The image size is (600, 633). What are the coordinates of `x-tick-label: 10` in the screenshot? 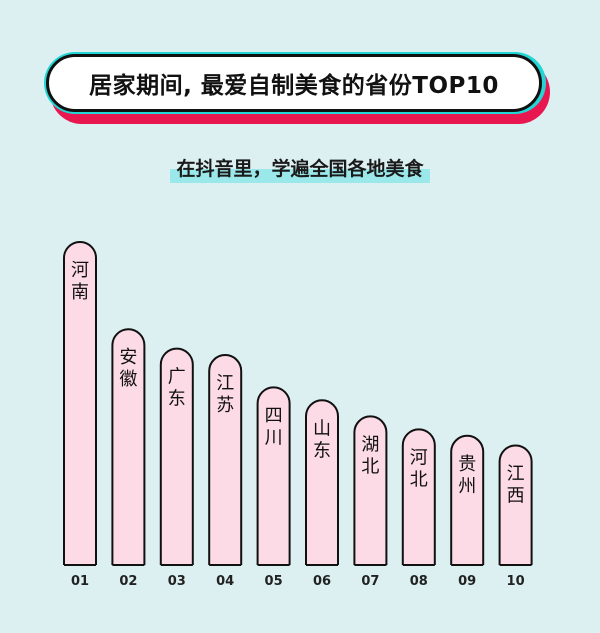 It's located at (516, 581).